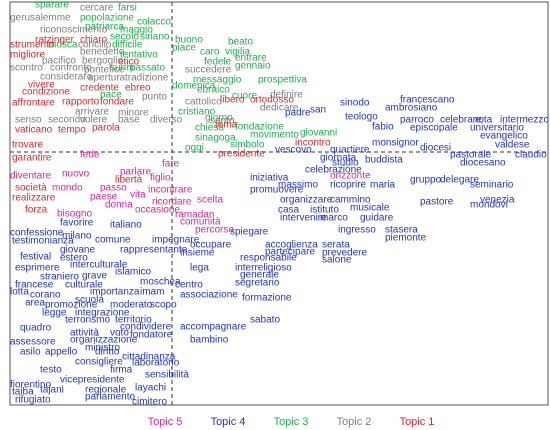 The height and width of the screenshot is (430, 550). Describe the element at coordinates (512, 145) in the screenshot. I see `word-label: valdese` at that location.